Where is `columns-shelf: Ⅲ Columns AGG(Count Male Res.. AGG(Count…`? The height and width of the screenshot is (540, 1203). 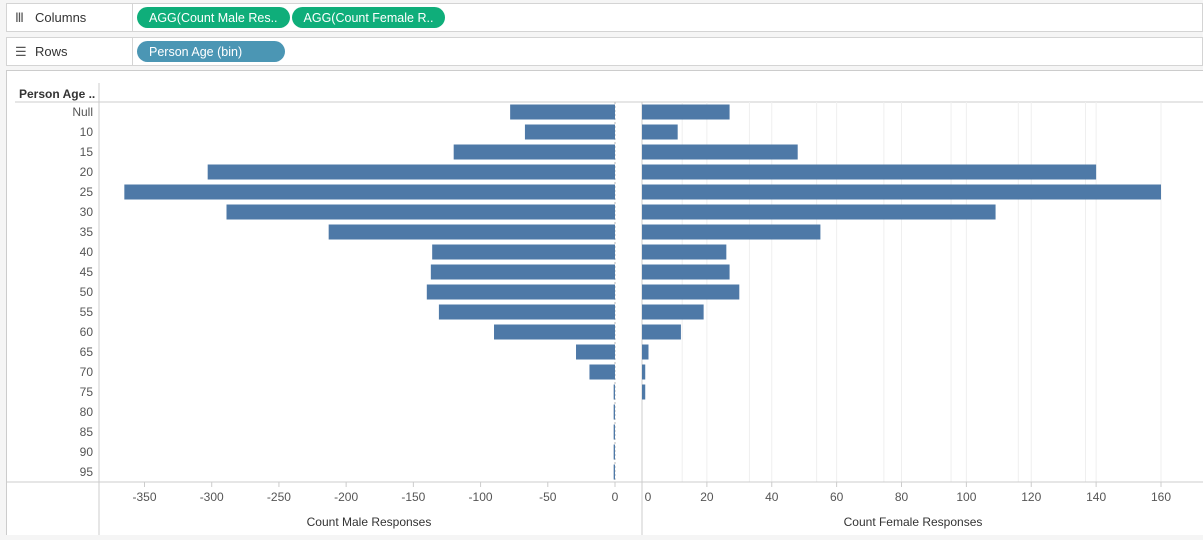 columns-shelf: Ⅲ Columns AGG(Count Male Res.. AGG(Count… is located at coordinates (604, 17).